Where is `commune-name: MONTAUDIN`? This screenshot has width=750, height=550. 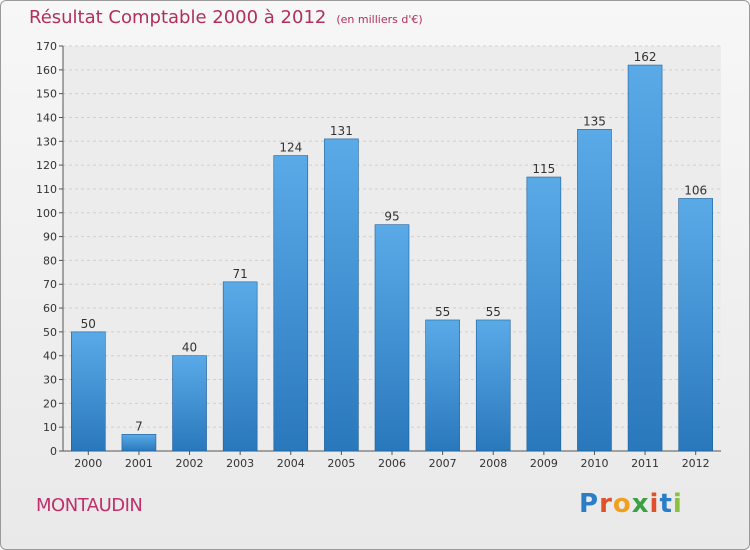 commune-name: MONTAUDIN is located at coordinates (89, 505).